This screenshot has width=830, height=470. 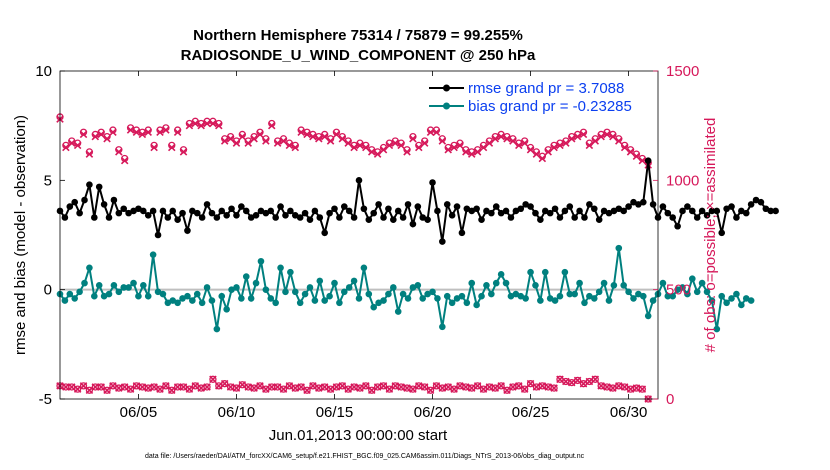 What do you see at coordinates (501, 386) in the screenshot?
I see `obs-possible-point` at bounding box center [501, 386].